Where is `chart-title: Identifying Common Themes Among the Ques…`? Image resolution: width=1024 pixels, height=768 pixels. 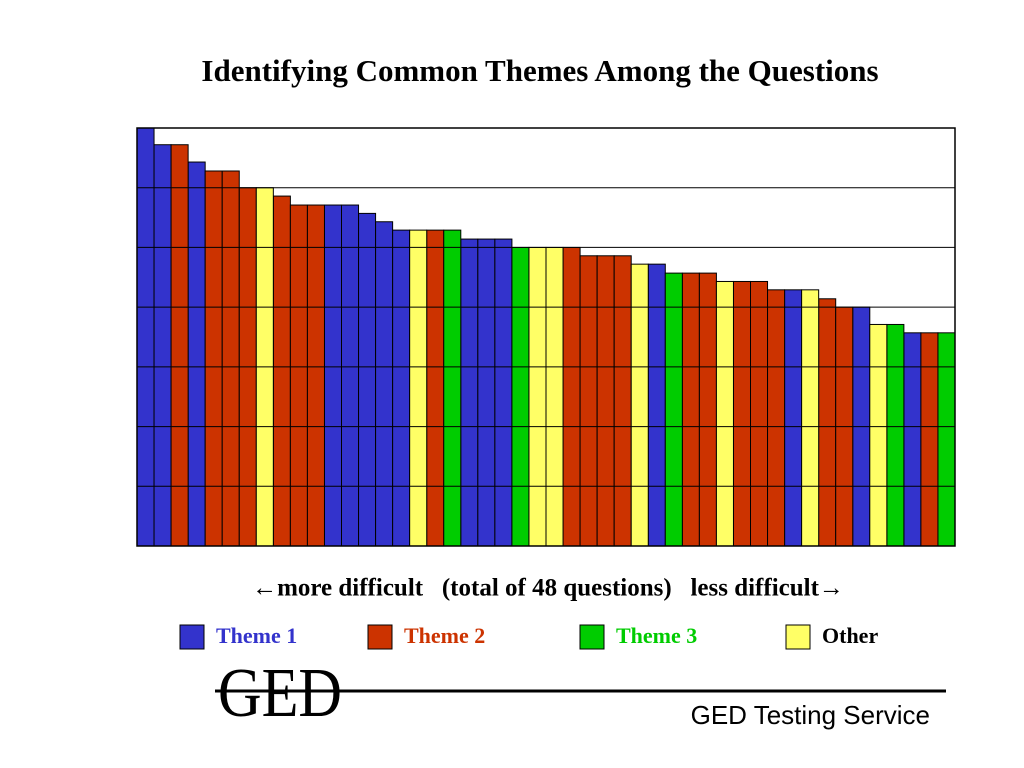 chart-title: Identifying Common Themes Among the Ques… is located at coordinates (539, 70).